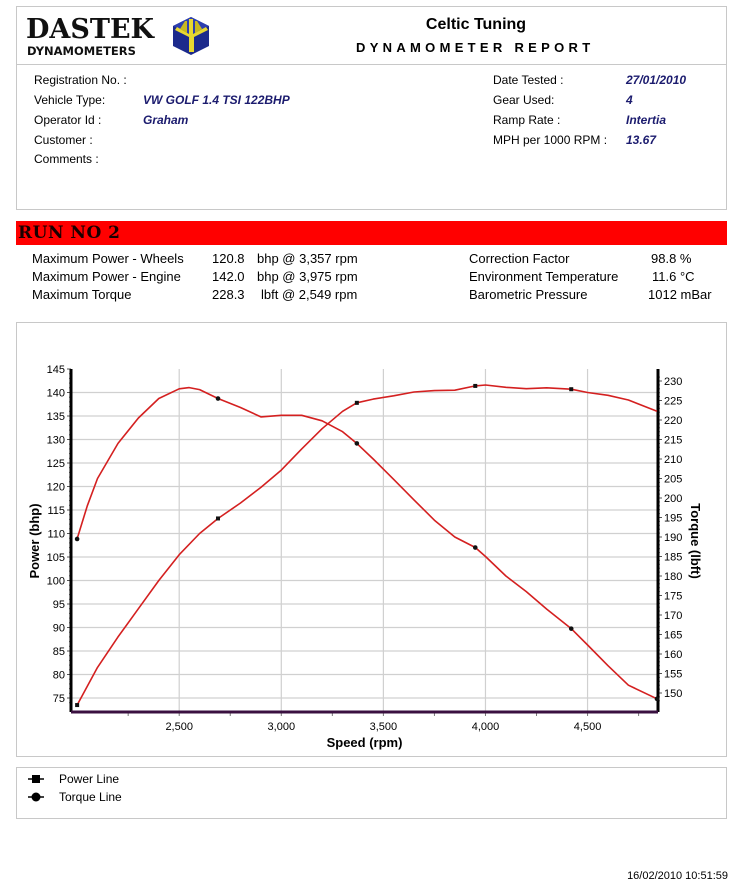 This screenshot has height=887, width=750. I want to click on y-tick-label: 75, so click(59, 699).